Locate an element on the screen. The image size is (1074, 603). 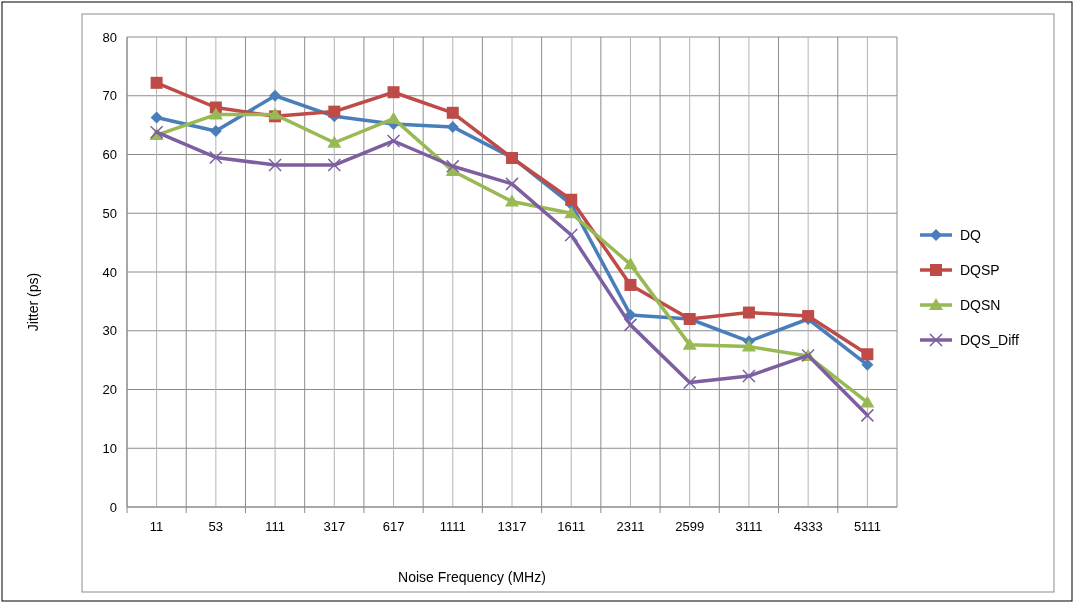
y-tick-label: 80 is located at coordinates (109, 37).